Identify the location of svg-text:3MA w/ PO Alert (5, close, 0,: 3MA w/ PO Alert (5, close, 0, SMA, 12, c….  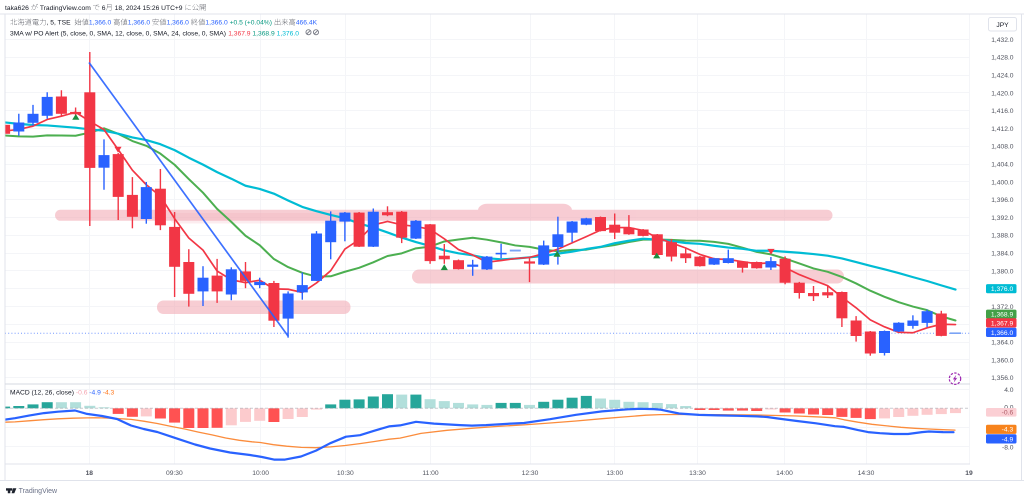
(118, 33).